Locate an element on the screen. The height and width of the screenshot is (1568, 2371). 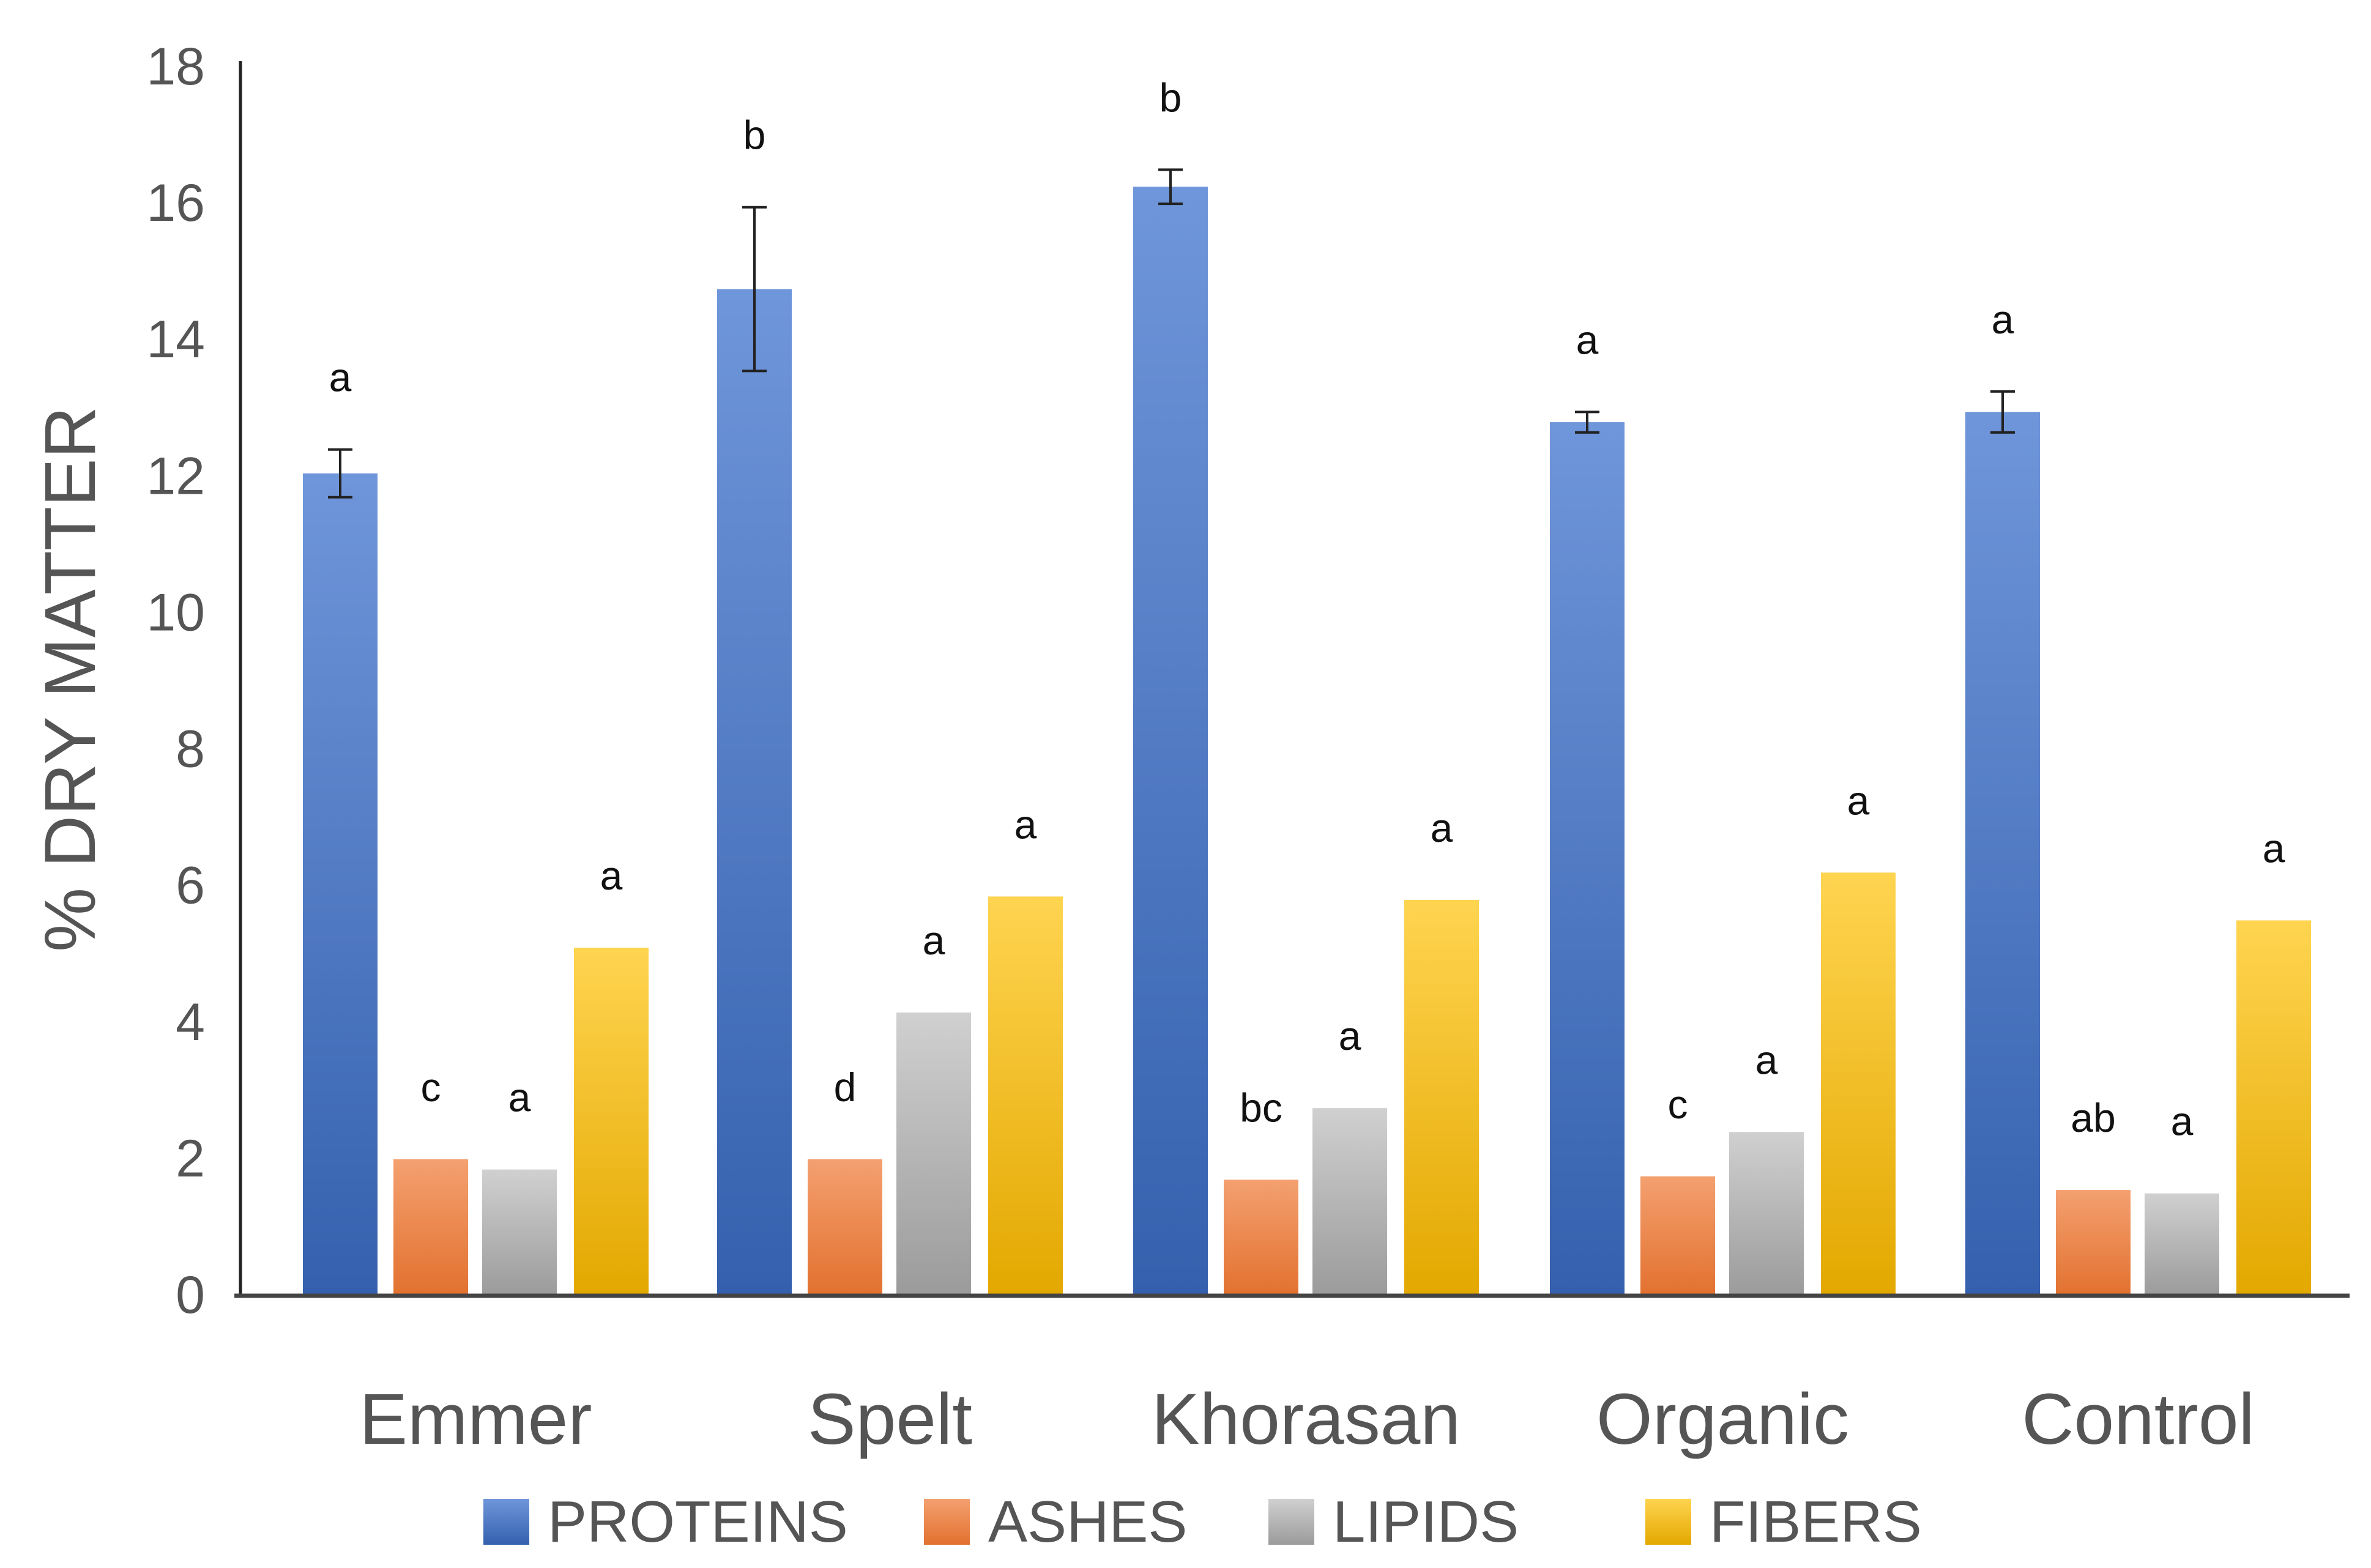
legend-item-proteins: PROTEINS is located at coordinates (666, 1522).